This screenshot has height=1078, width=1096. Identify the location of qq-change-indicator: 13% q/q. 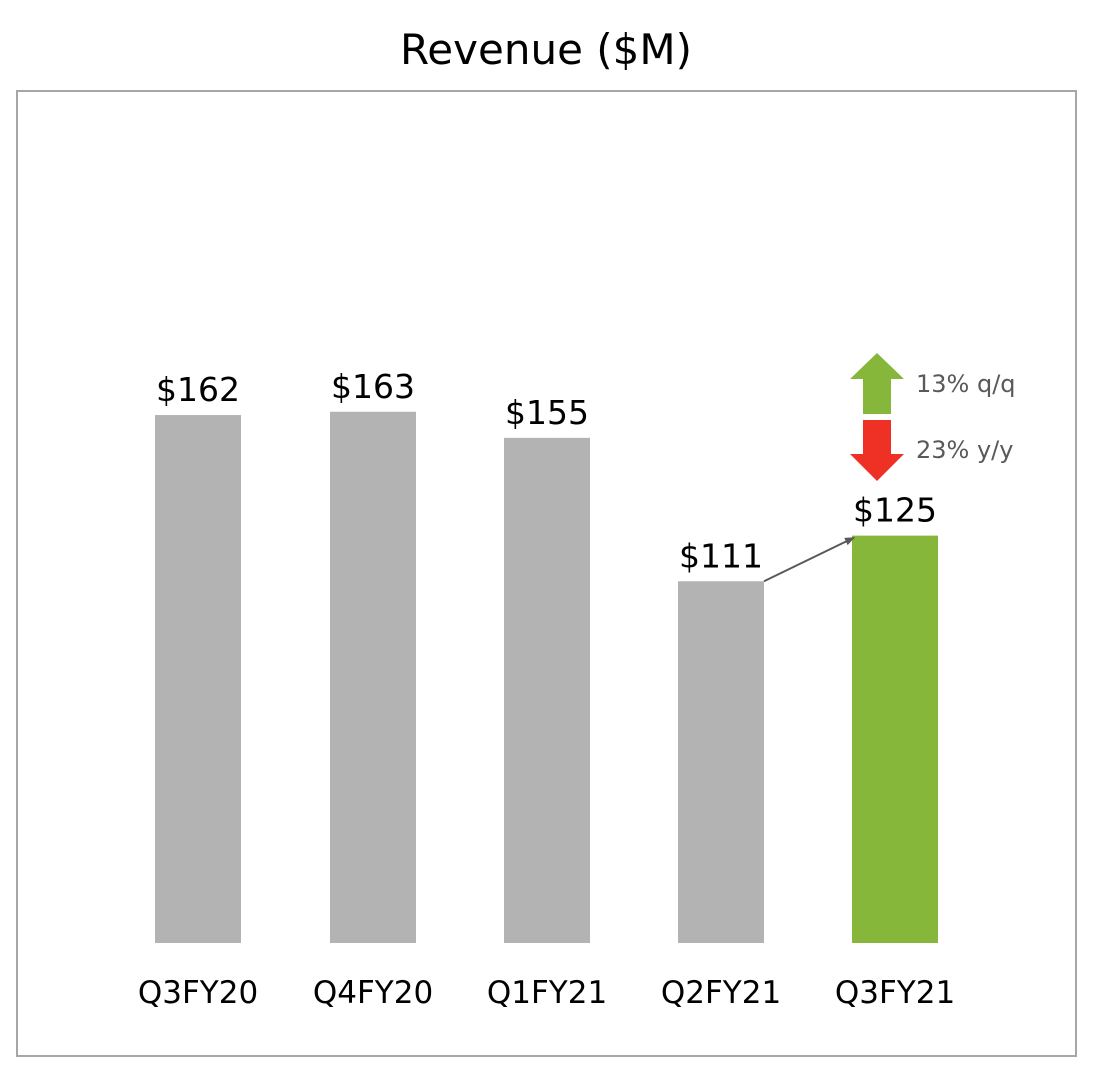
(933, 383).